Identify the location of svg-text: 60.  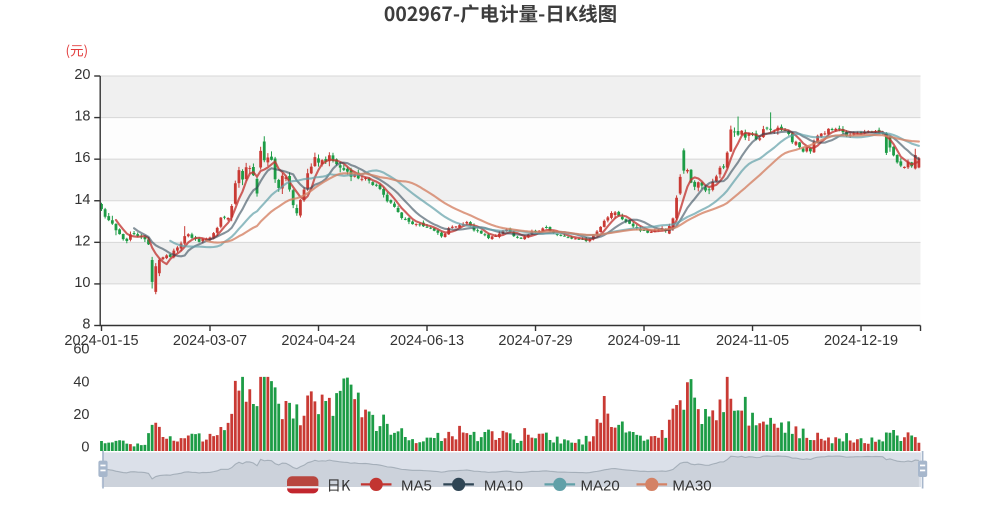
(81, 350).